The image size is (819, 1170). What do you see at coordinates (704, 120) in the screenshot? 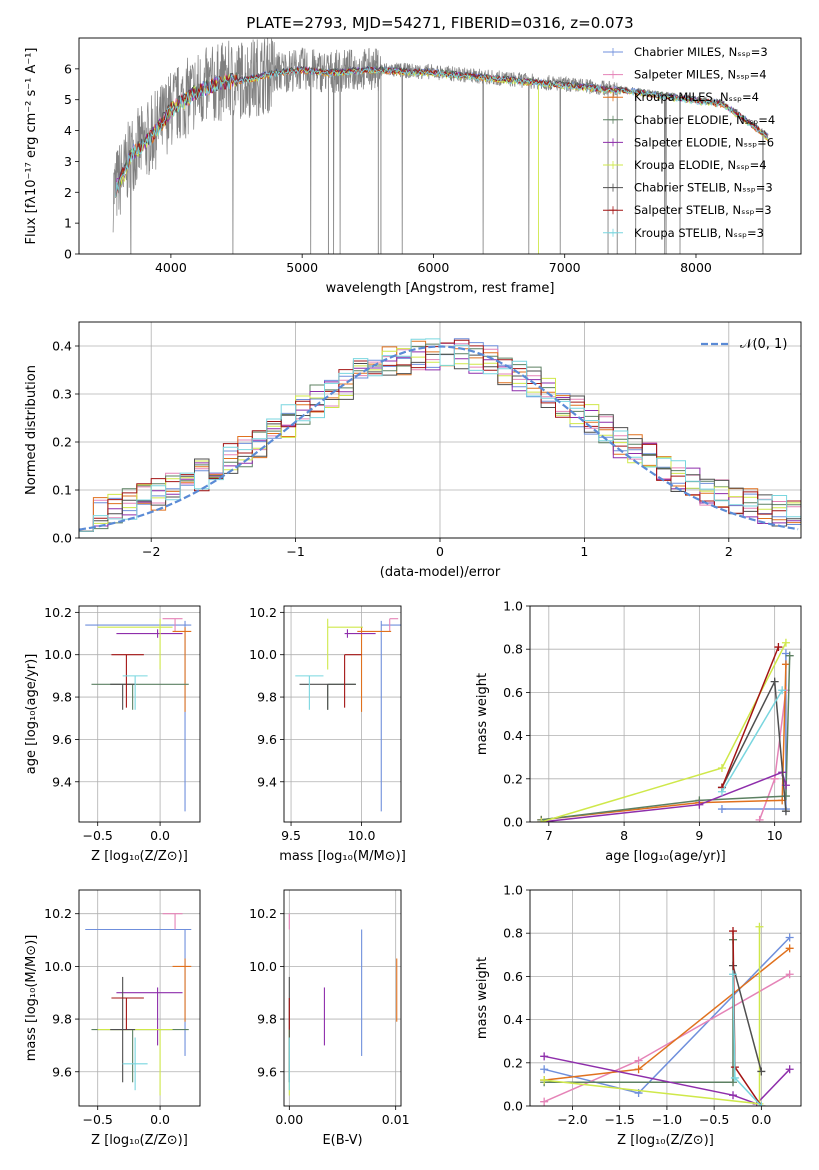
I see `legend-label: Chabrier ELODIE, Nₛₛₚ=4` at bounding box center [704, 120].